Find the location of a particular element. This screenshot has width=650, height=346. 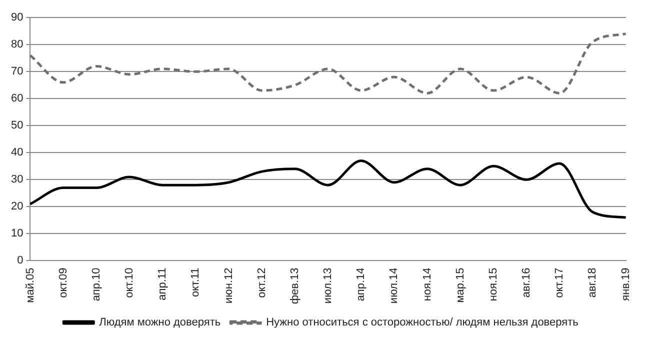

x-tick-label: июл.14 is located at coordinates (394, 286).